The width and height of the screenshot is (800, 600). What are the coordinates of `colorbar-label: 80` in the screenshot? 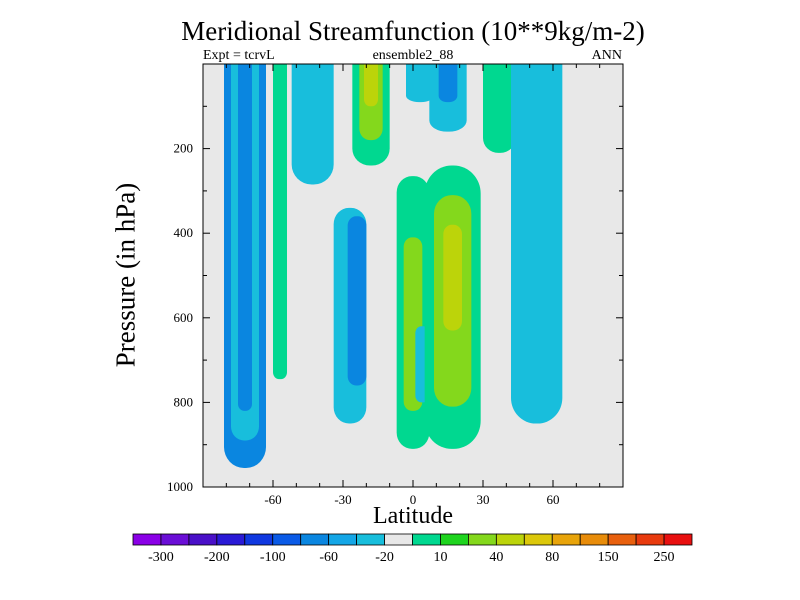 It's located at (552, 557).